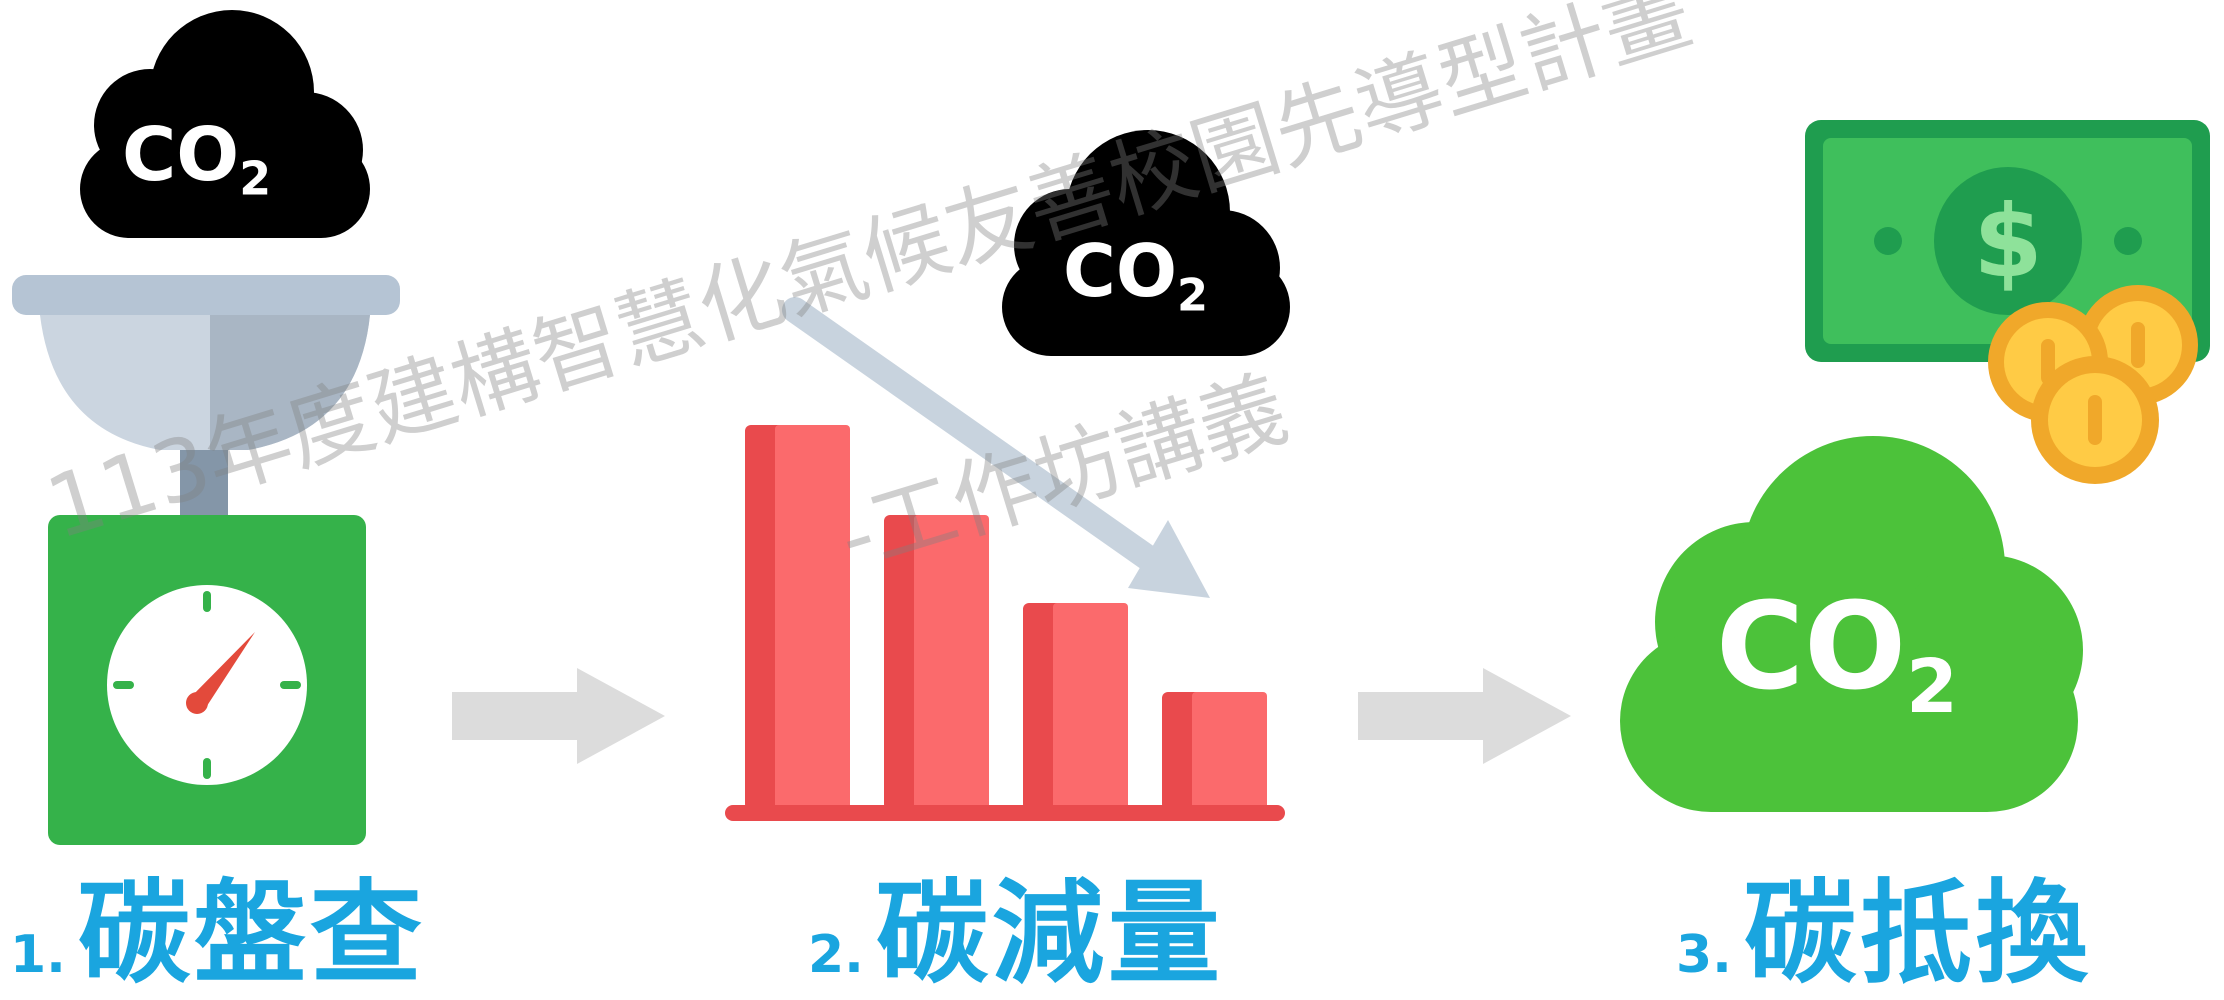  I want to click on step-label-2: 2. 碳減量, so click(1016, 938).